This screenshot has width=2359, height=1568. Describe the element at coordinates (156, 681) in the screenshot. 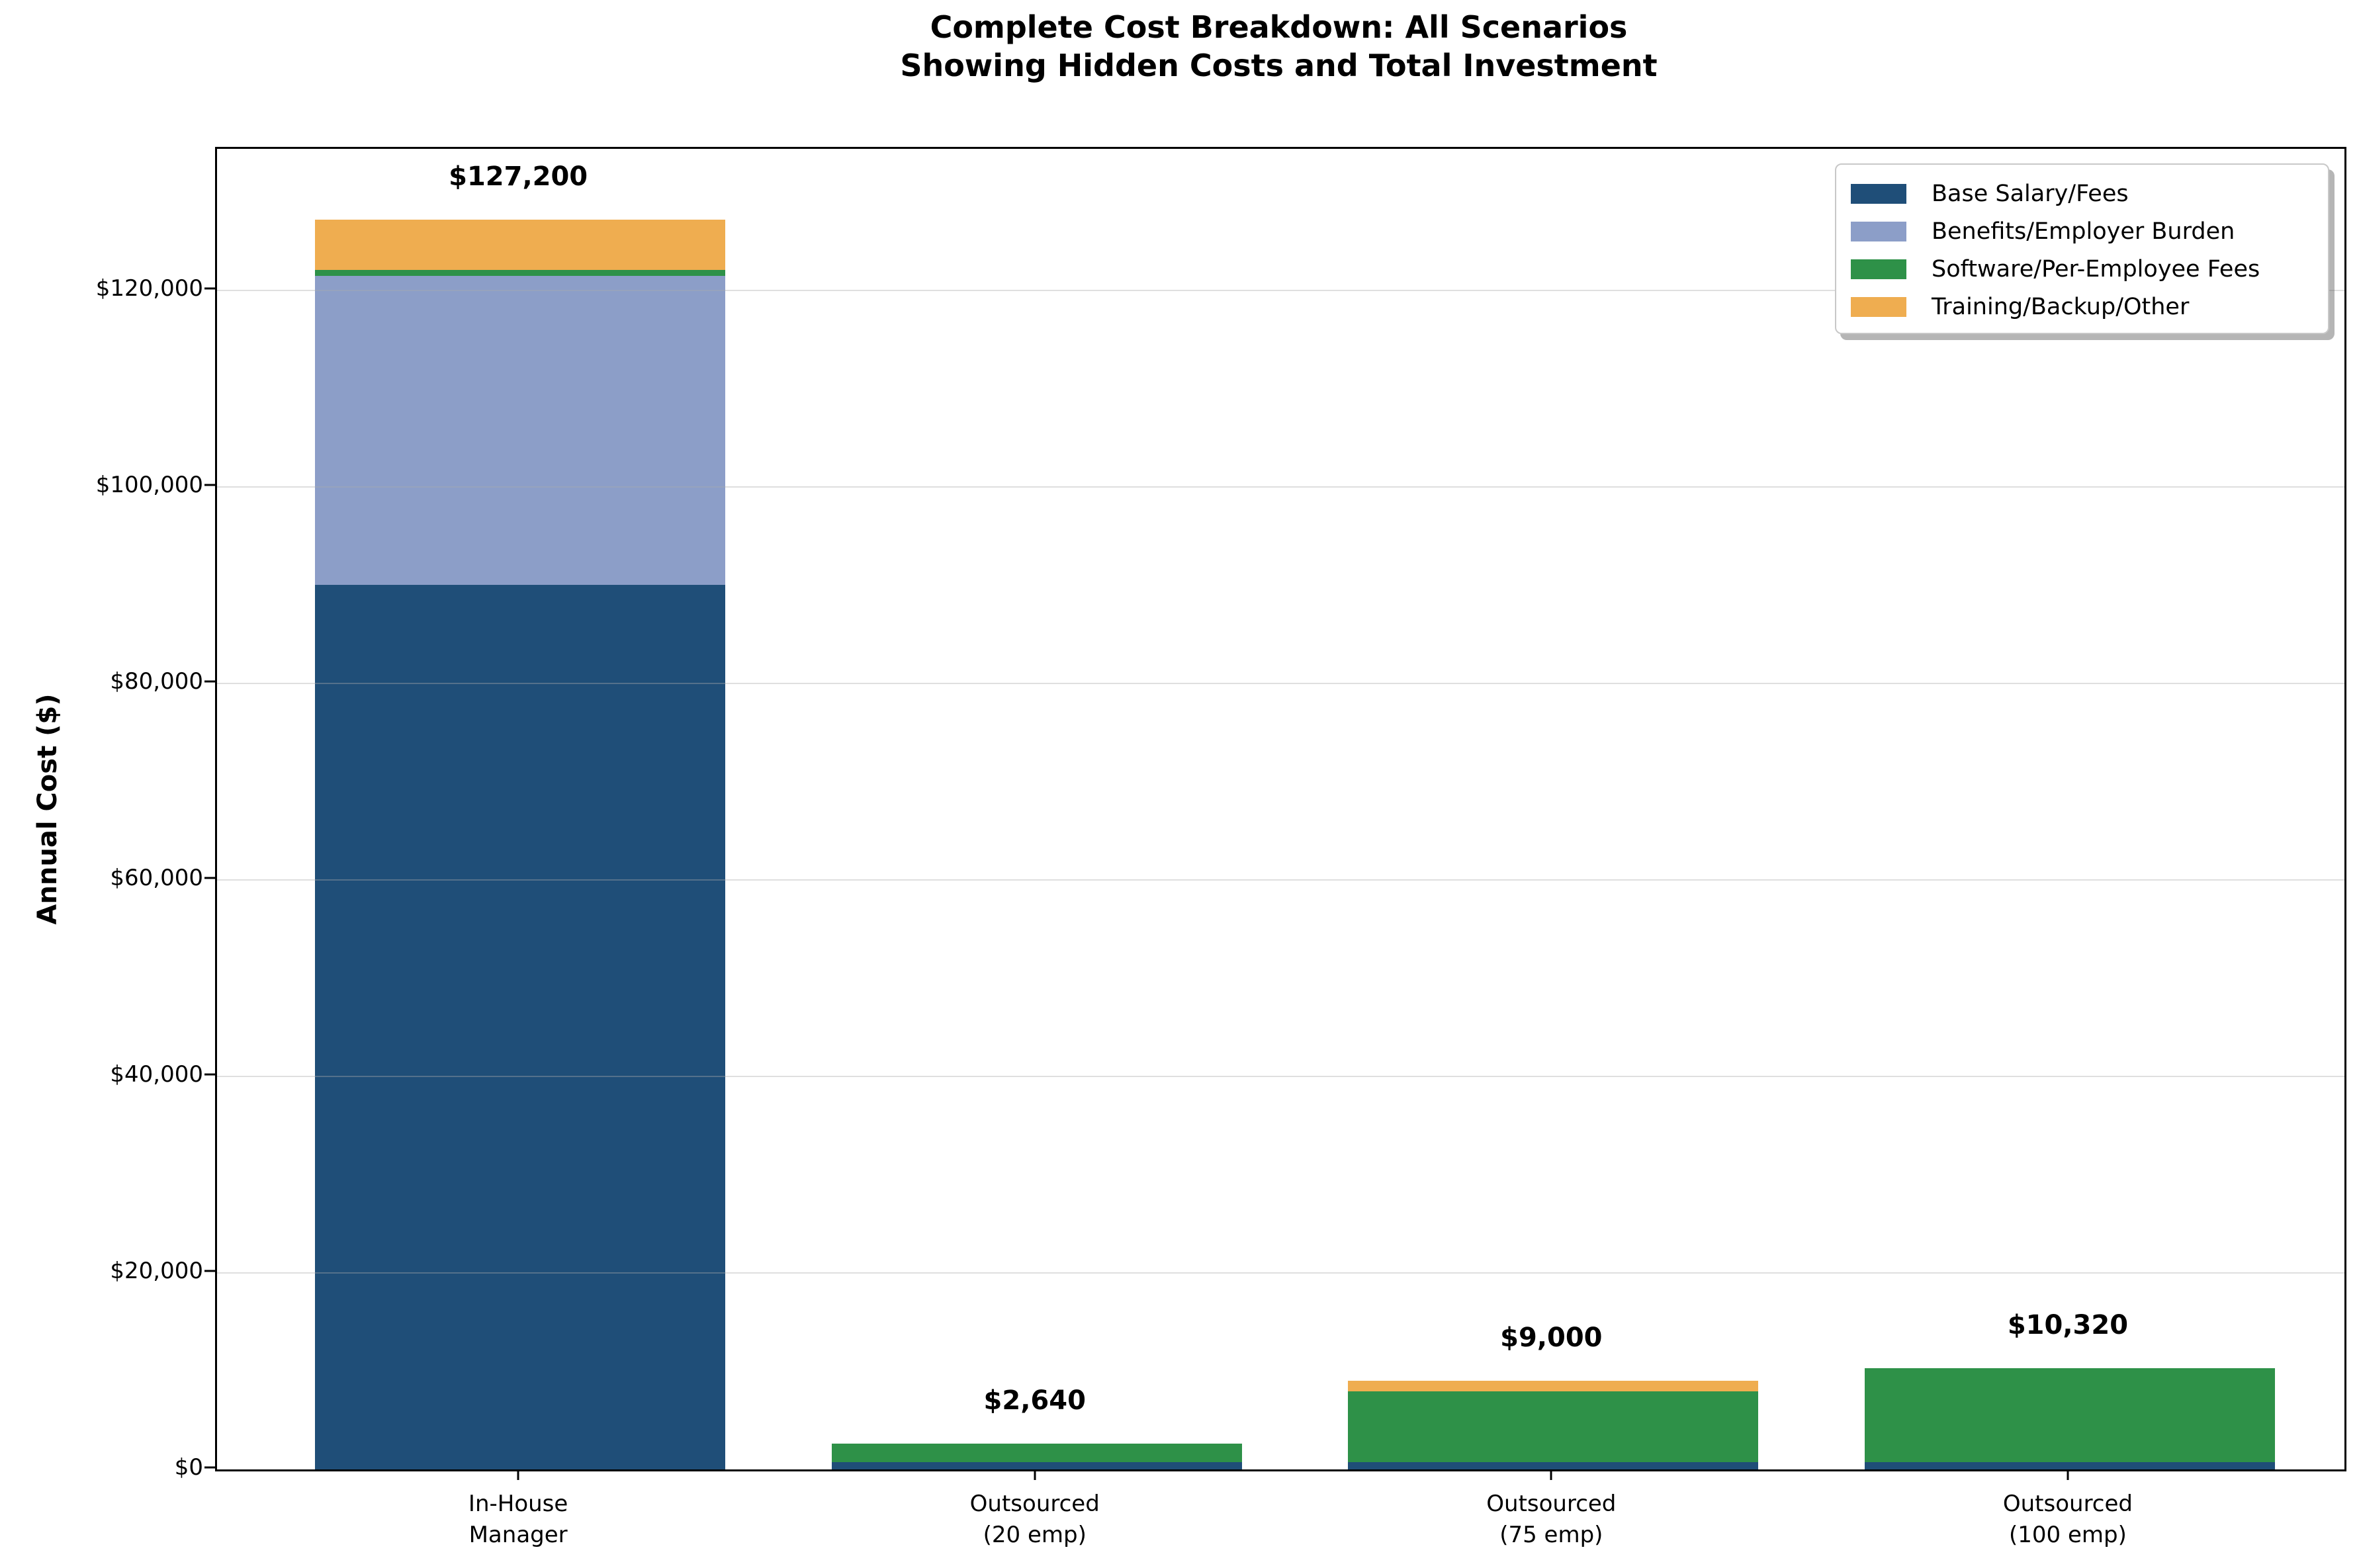

I see `y-tick-label: $80,000` at that location.